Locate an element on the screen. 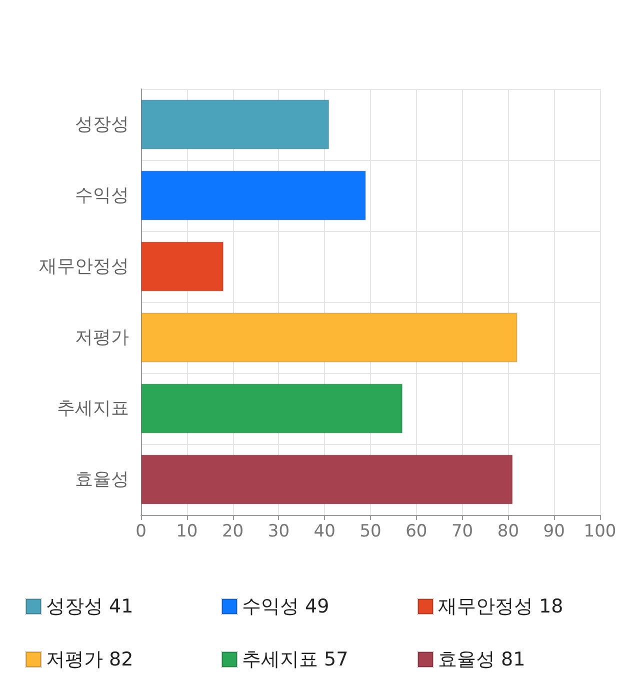 The image size is (640, 700). x-tick-label: 100 is located at coordinates (600, 532).